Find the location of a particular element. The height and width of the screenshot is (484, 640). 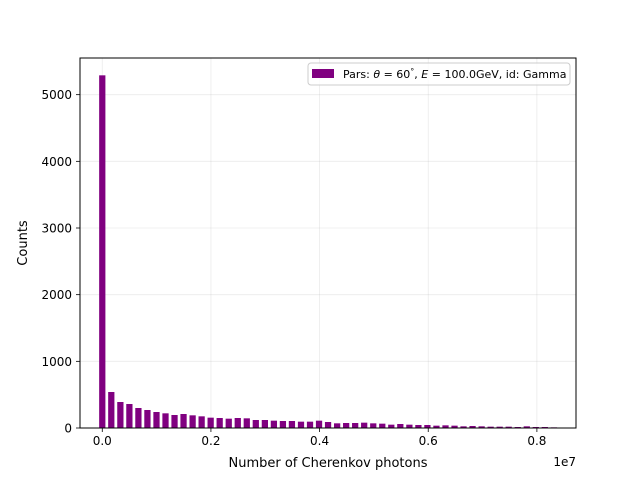

y-axis-ticks: 0 1000 2000 3000 4000 5000 is located at coordinates (60, 262).